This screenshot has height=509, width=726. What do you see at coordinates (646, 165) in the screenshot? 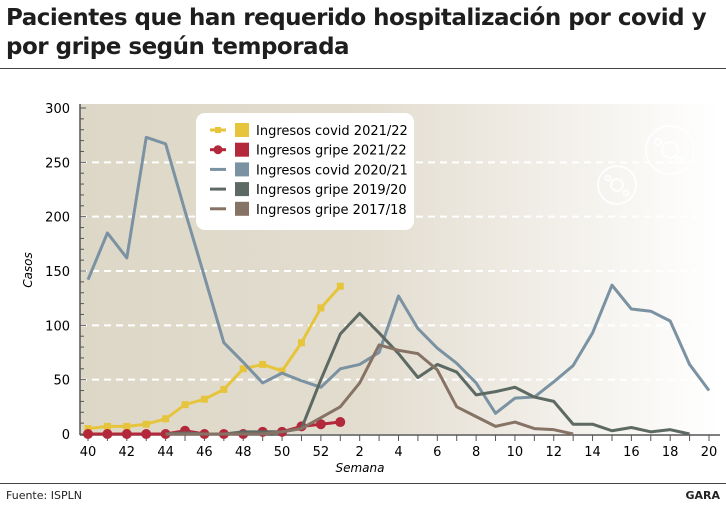
I see `virus-icon` at bounding box center [646, 165].